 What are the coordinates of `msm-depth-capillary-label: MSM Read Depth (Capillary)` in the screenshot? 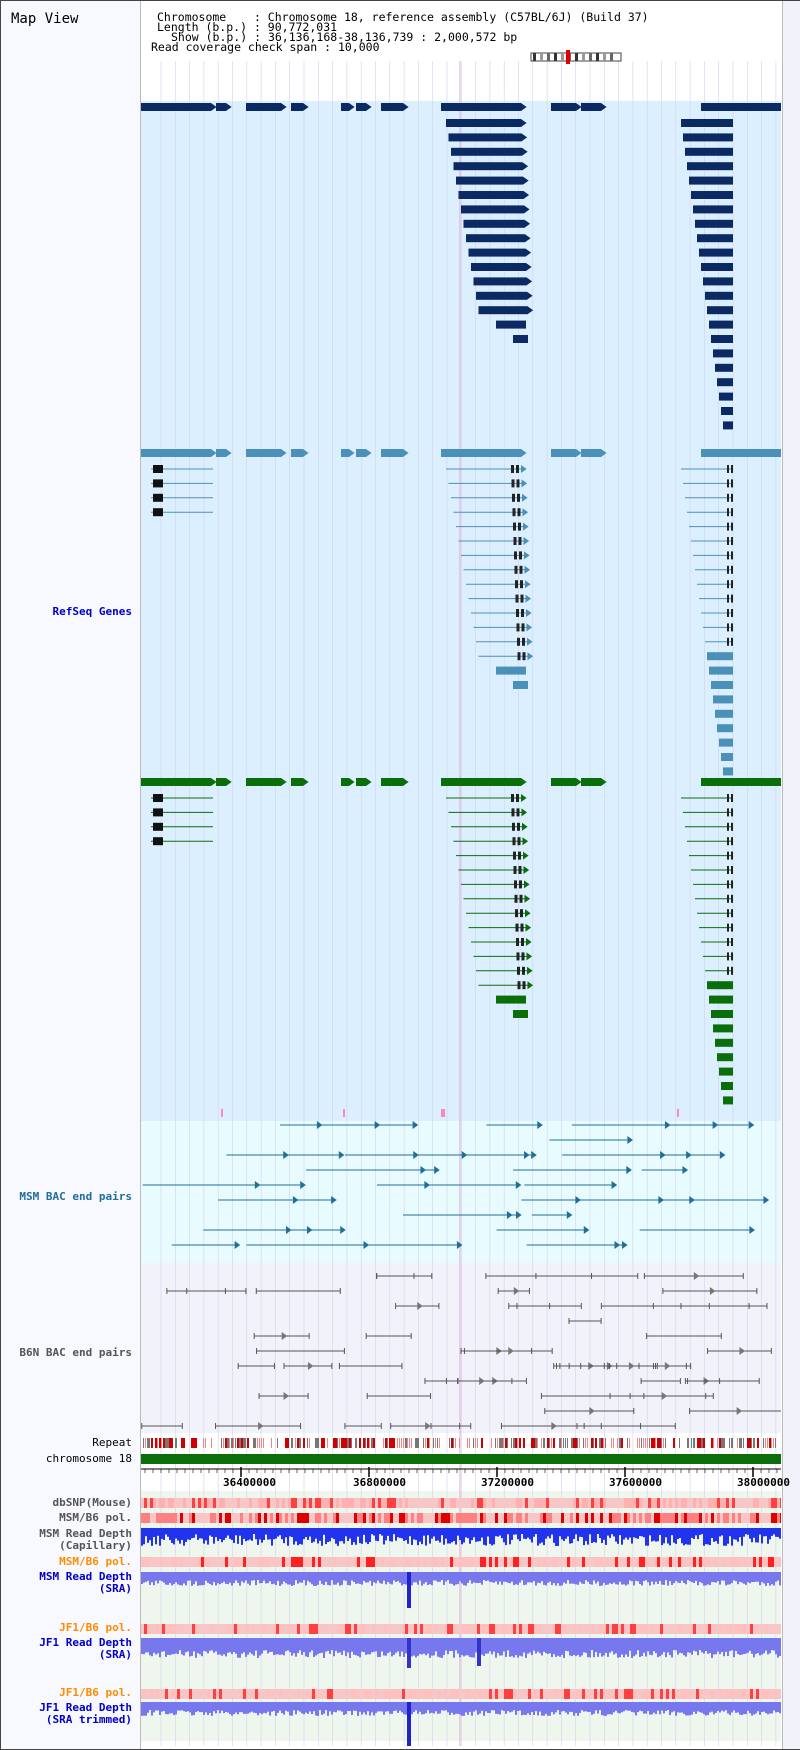 It's located at (85, 1539).